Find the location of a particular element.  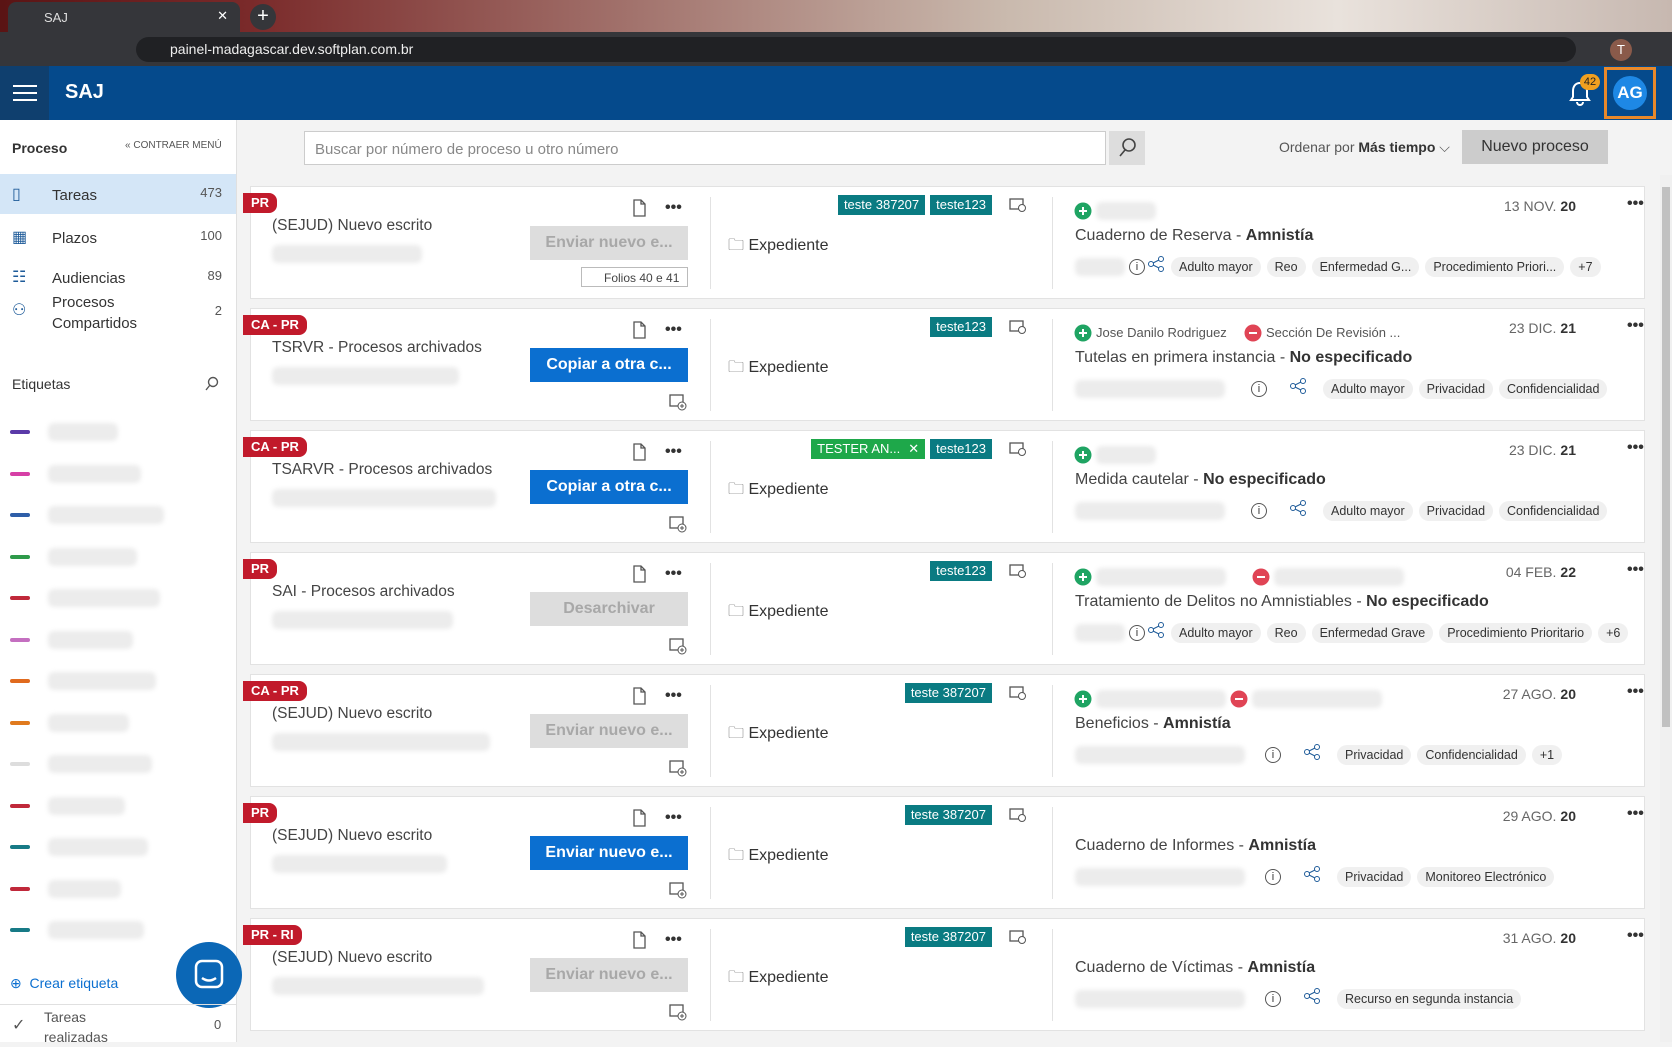

tags-search-icon is located at coordinates (212, 384).